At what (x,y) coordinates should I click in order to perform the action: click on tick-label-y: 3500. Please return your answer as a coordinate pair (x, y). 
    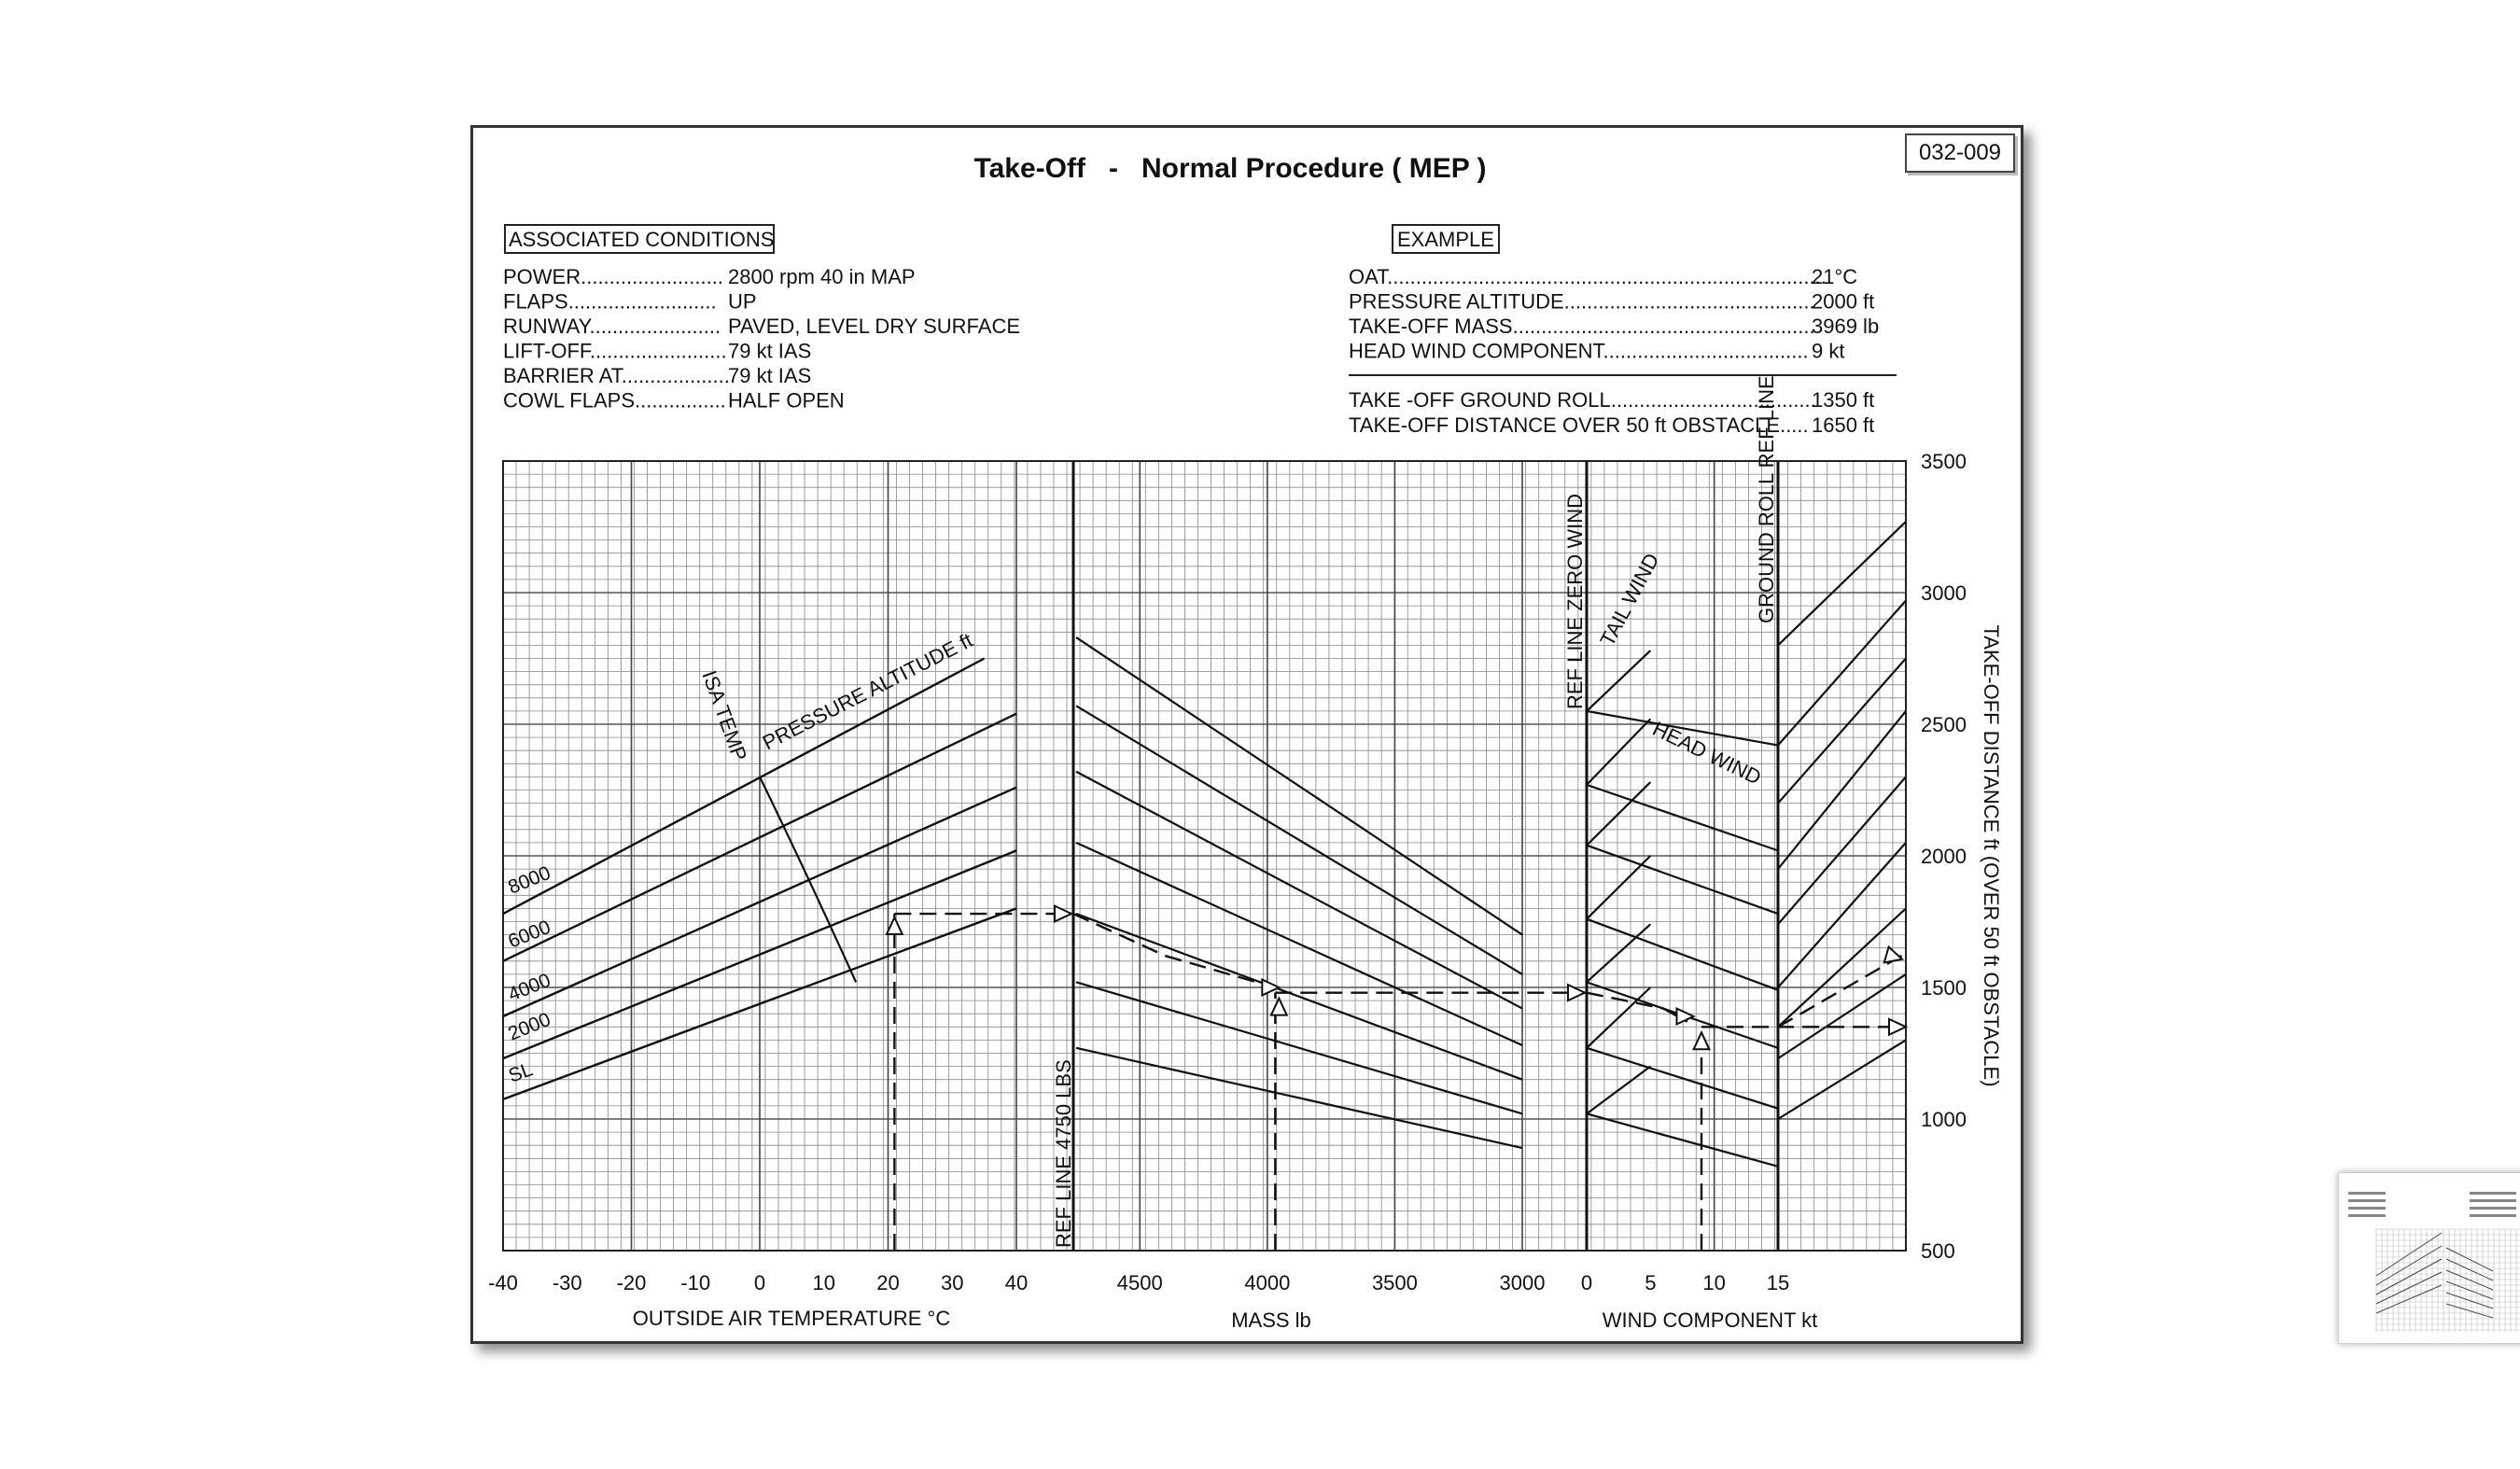
    Looking at the image, I should click on (1944, 461).